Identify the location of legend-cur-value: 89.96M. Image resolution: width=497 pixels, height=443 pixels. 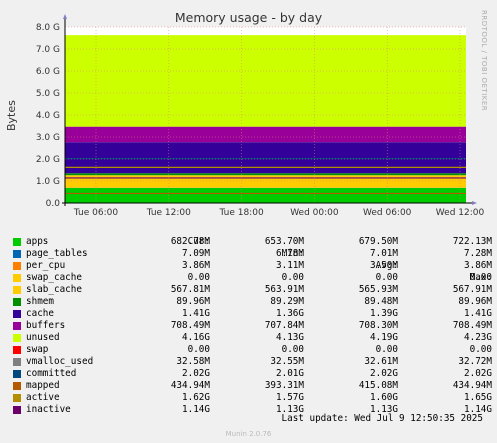
(193, 301).